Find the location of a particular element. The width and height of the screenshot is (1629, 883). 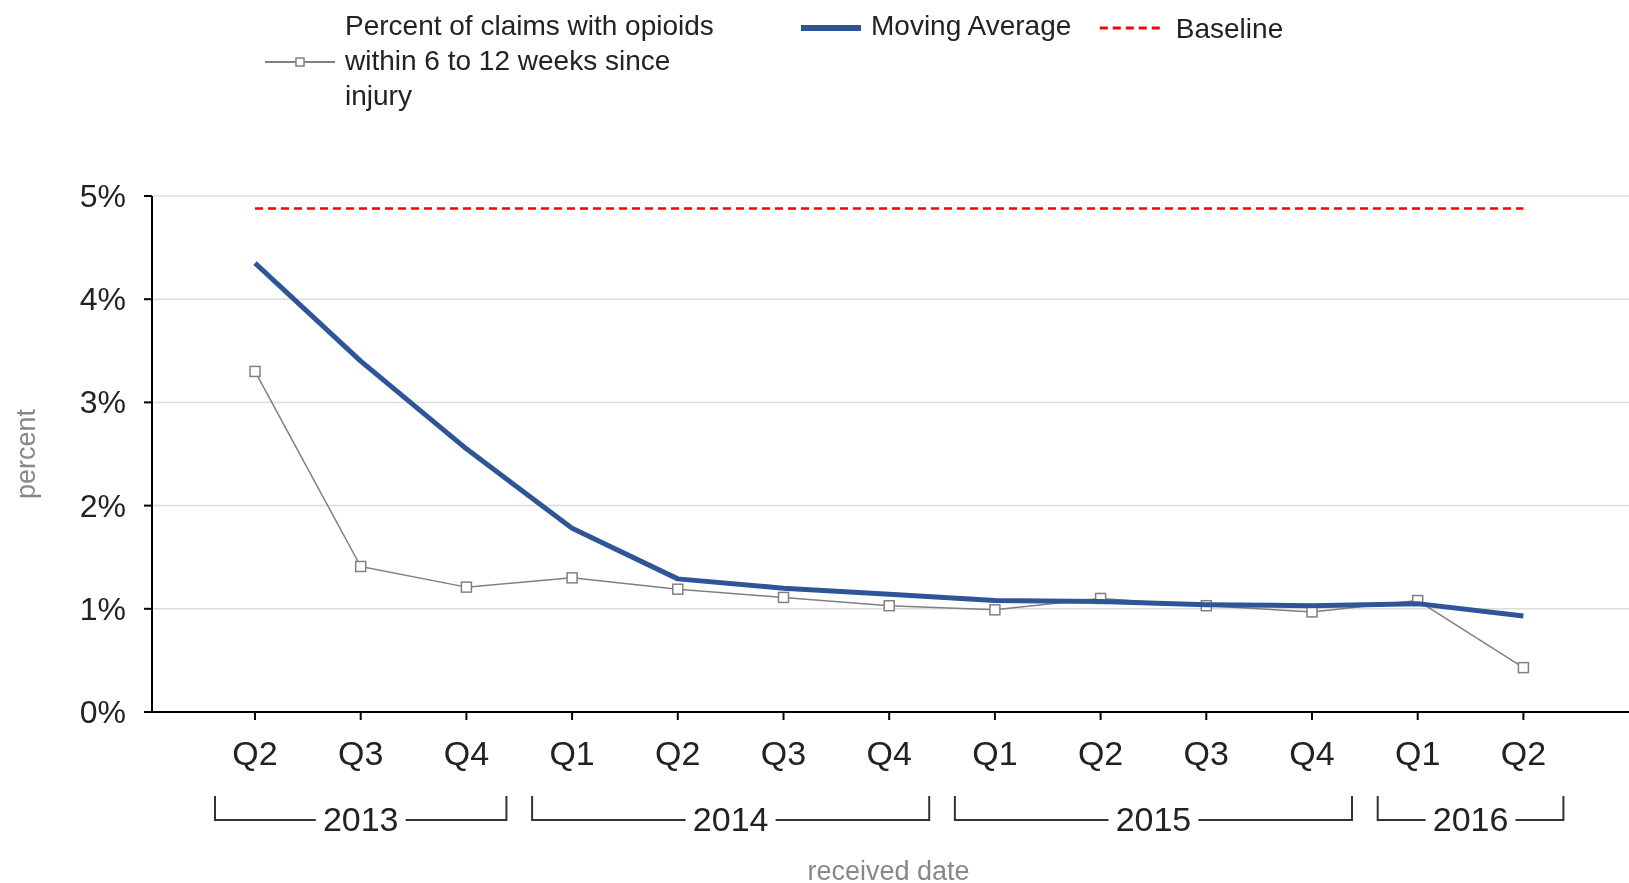

text: 2013 is located at coordinates (360, 819).